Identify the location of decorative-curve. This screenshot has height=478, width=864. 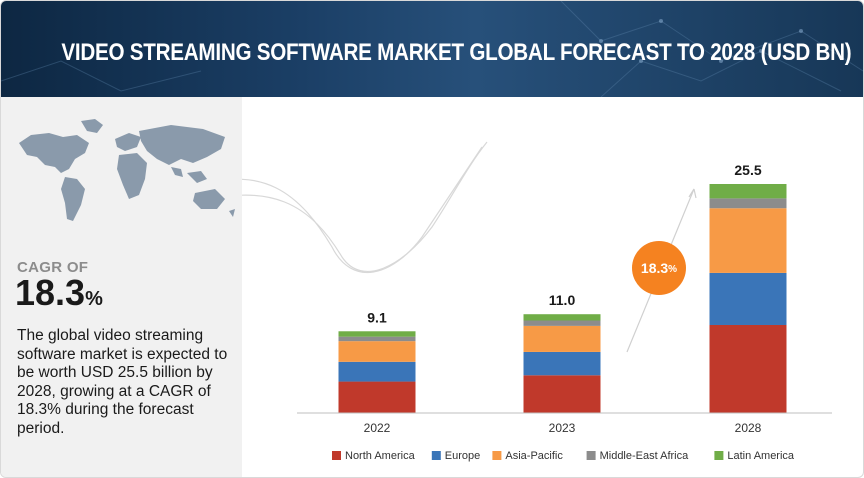
(365, 207).